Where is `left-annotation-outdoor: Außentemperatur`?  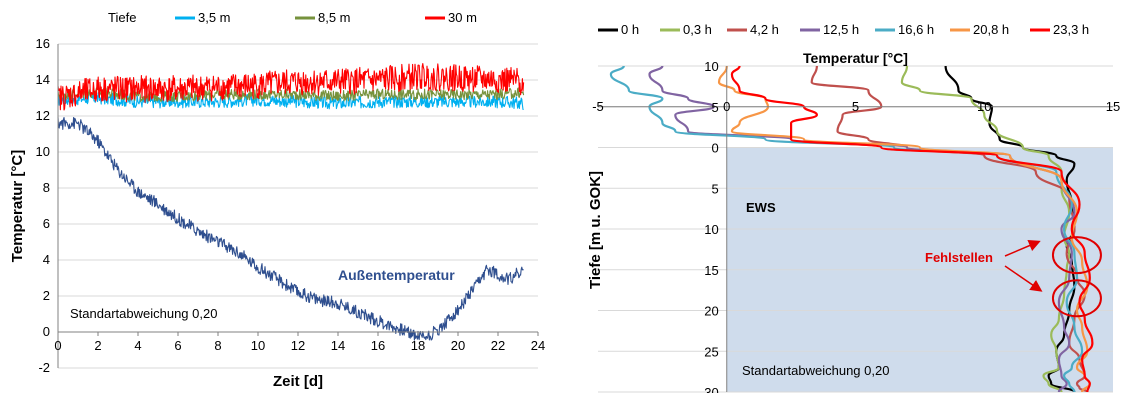
left-annotation-outdoor: Außentemperatur is located at coordinates (396, 275).